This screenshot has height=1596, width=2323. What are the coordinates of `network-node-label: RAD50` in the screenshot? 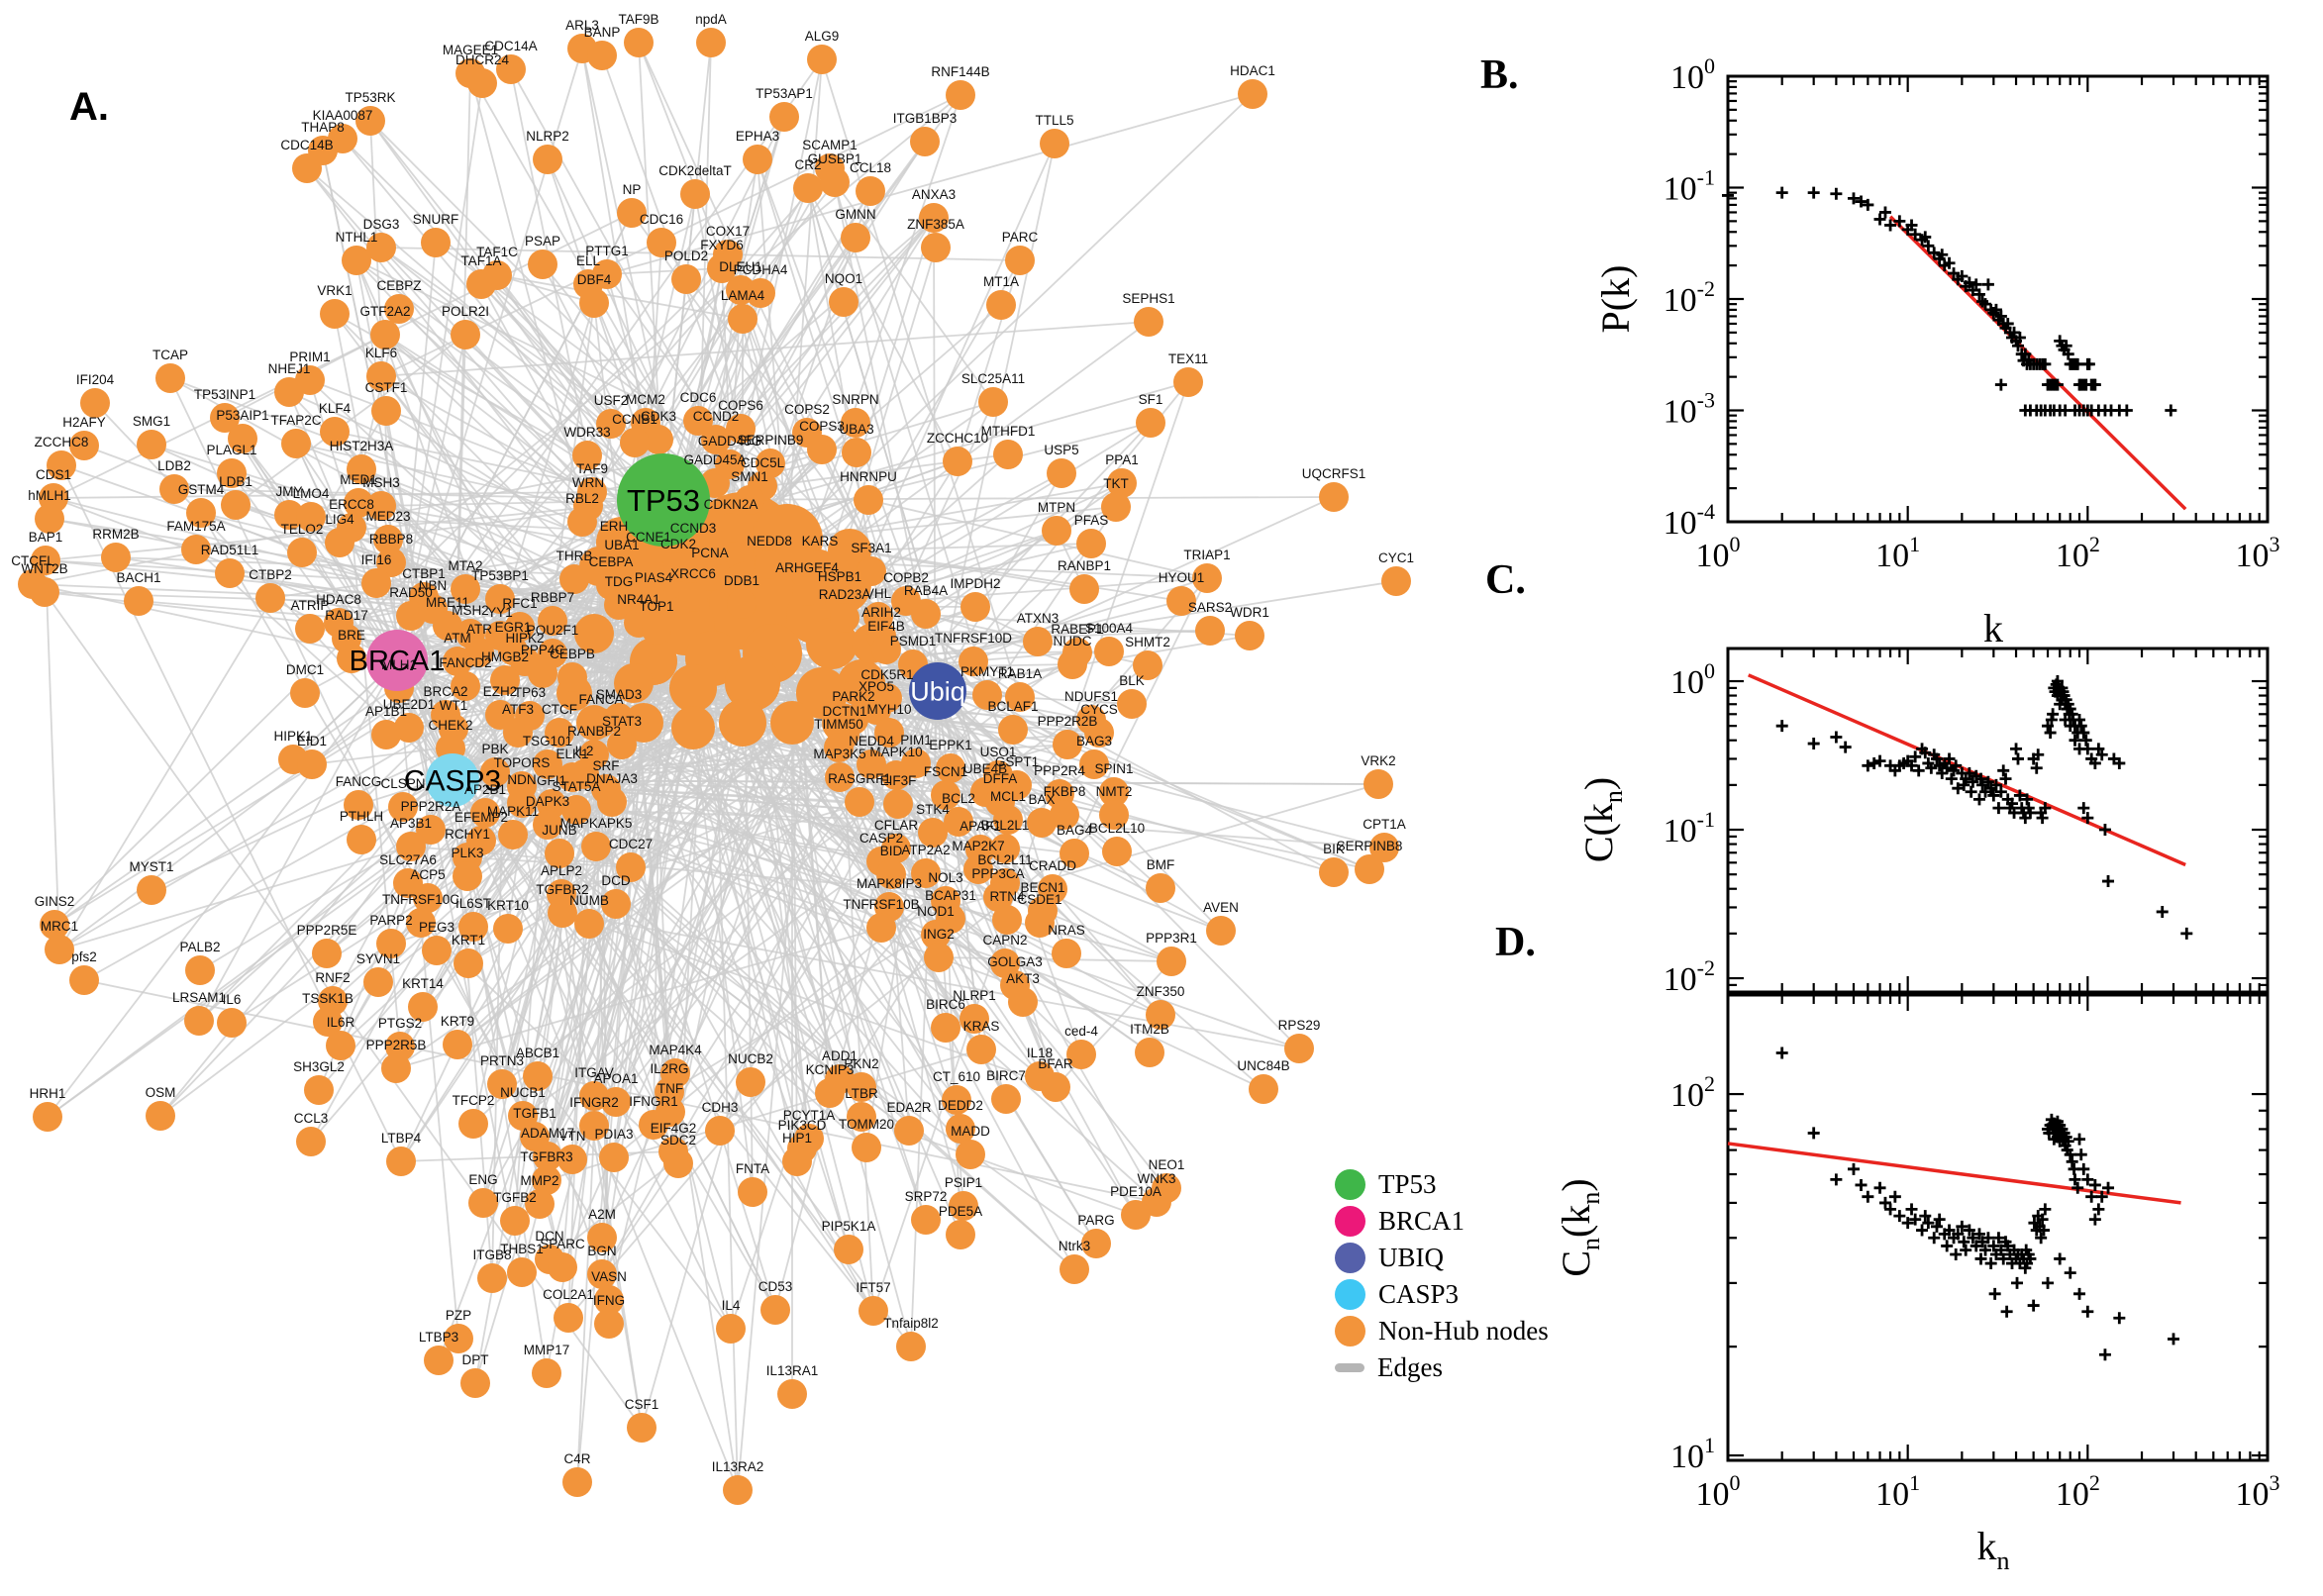 It's located at (411, 592).